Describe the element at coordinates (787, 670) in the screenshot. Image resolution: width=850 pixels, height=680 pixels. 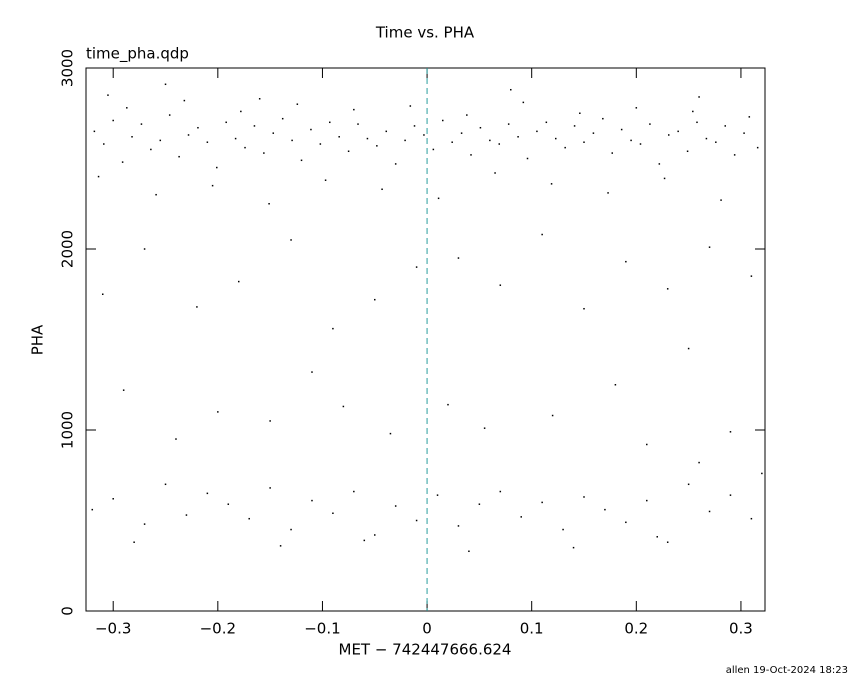
I see `footer: allen 19-Oct-2024 18:23` at that location.